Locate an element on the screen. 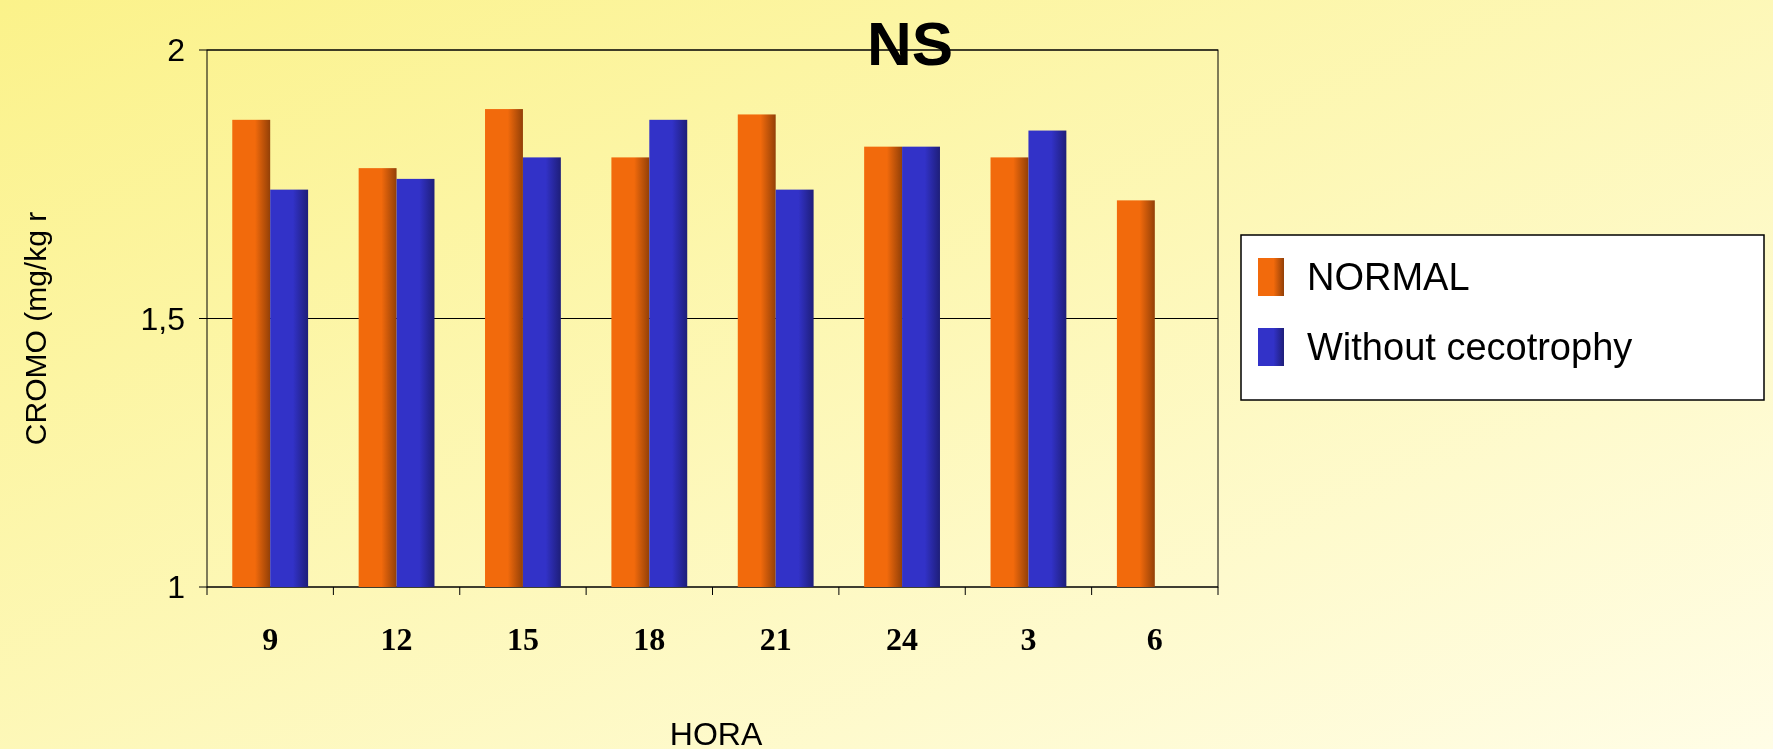  x-tick-label: 12 is located at coordinates (396, 639).